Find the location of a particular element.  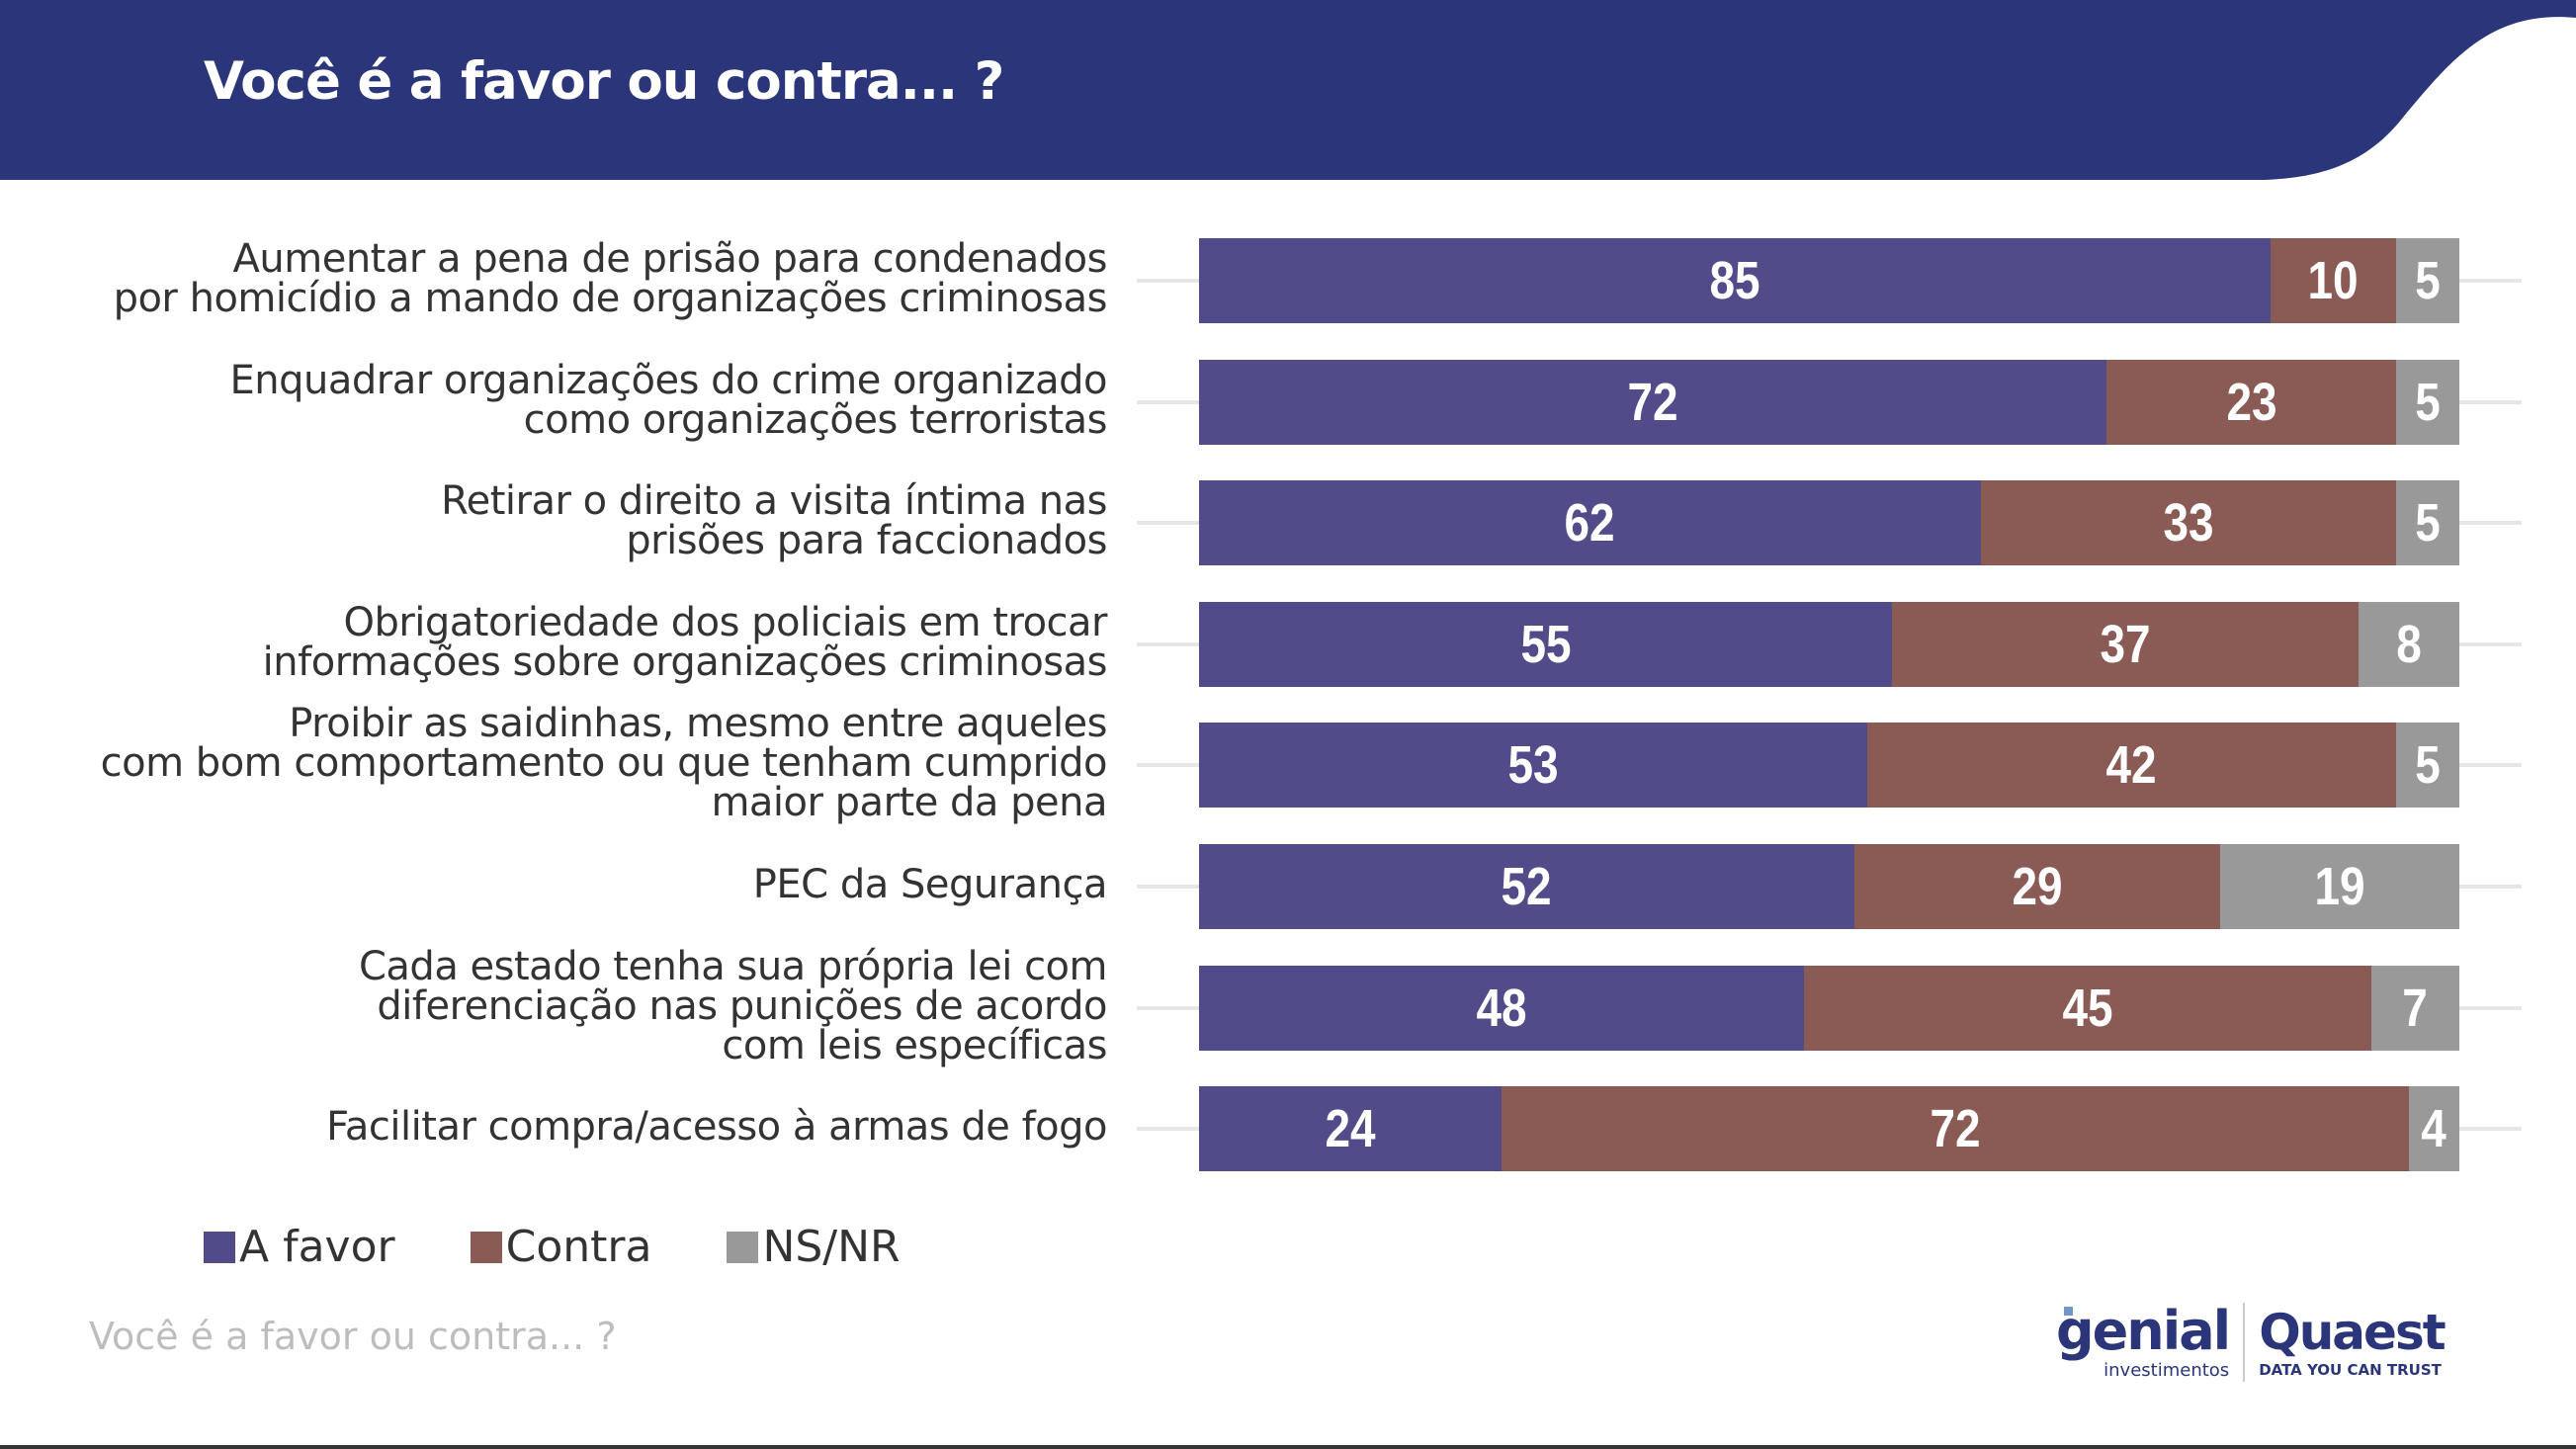

category-label-line: com leis específicas is located at coordinates (914, 1045).